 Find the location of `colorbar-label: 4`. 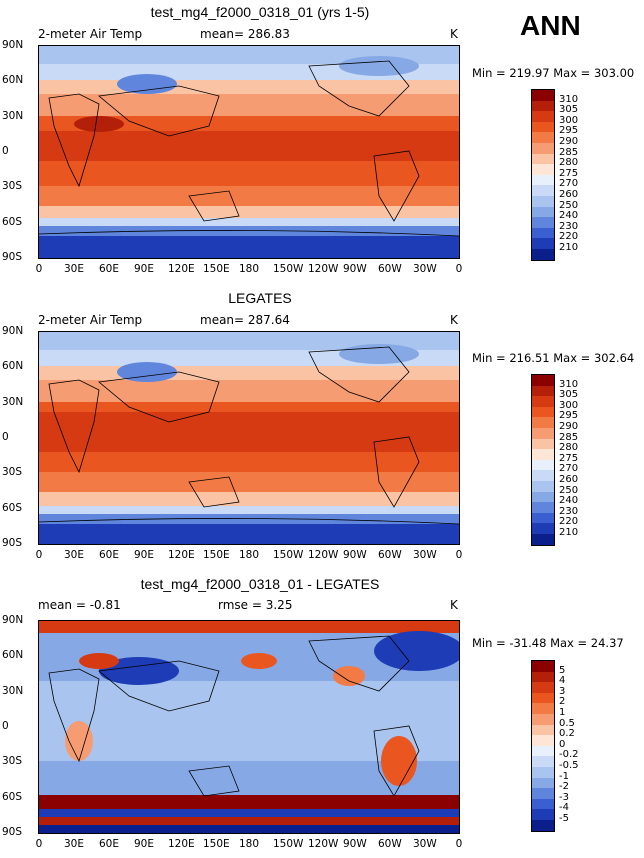

colorbar-label: 4 is located at coordinates (562, 681).